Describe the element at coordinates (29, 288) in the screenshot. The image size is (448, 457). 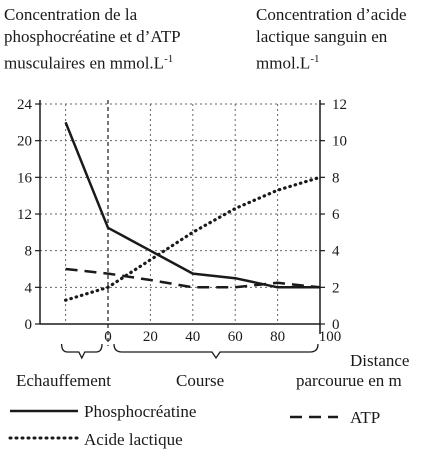
I see `left-tick-label-1: 4` at that location.